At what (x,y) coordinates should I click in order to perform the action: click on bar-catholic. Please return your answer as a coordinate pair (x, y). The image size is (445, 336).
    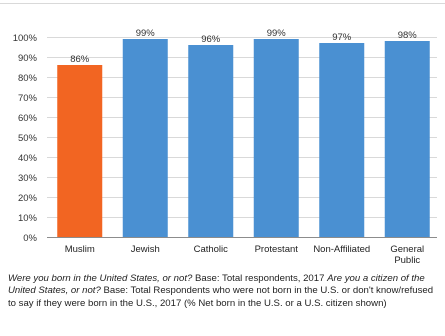
    Looking at the image, I should click on (211, 141).